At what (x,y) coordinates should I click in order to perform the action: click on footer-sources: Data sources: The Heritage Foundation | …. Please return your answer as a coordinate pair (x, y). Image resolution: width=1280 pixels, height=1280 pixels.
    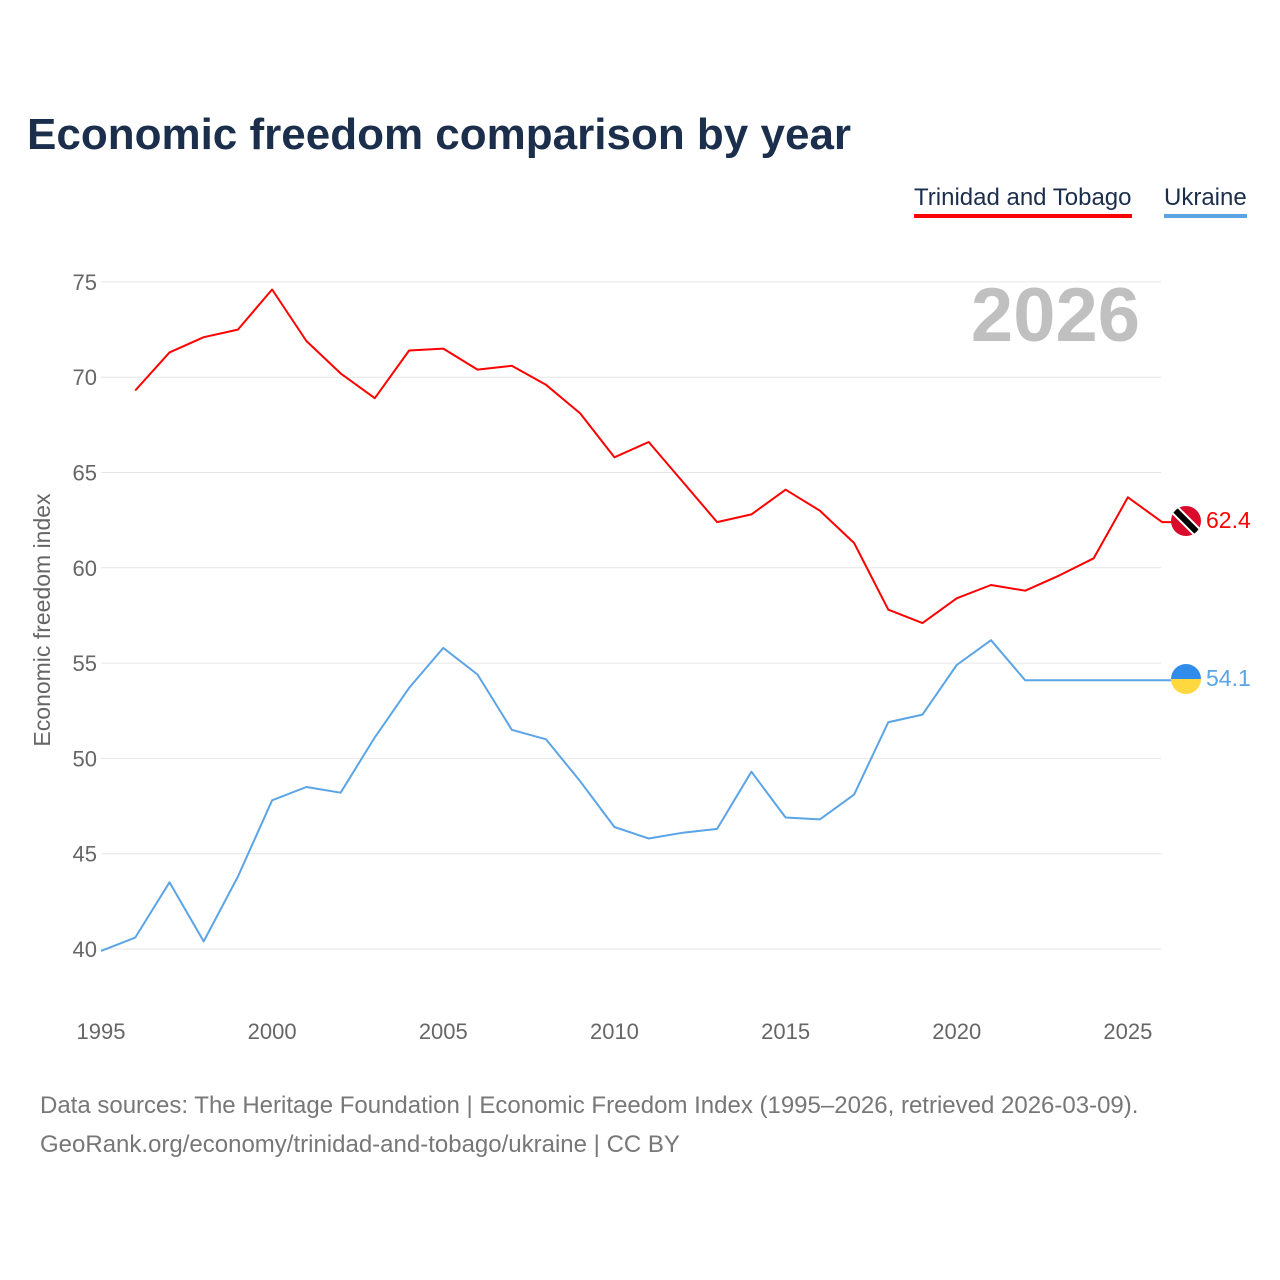
    Looking at the image, I should click on (589, 1105).